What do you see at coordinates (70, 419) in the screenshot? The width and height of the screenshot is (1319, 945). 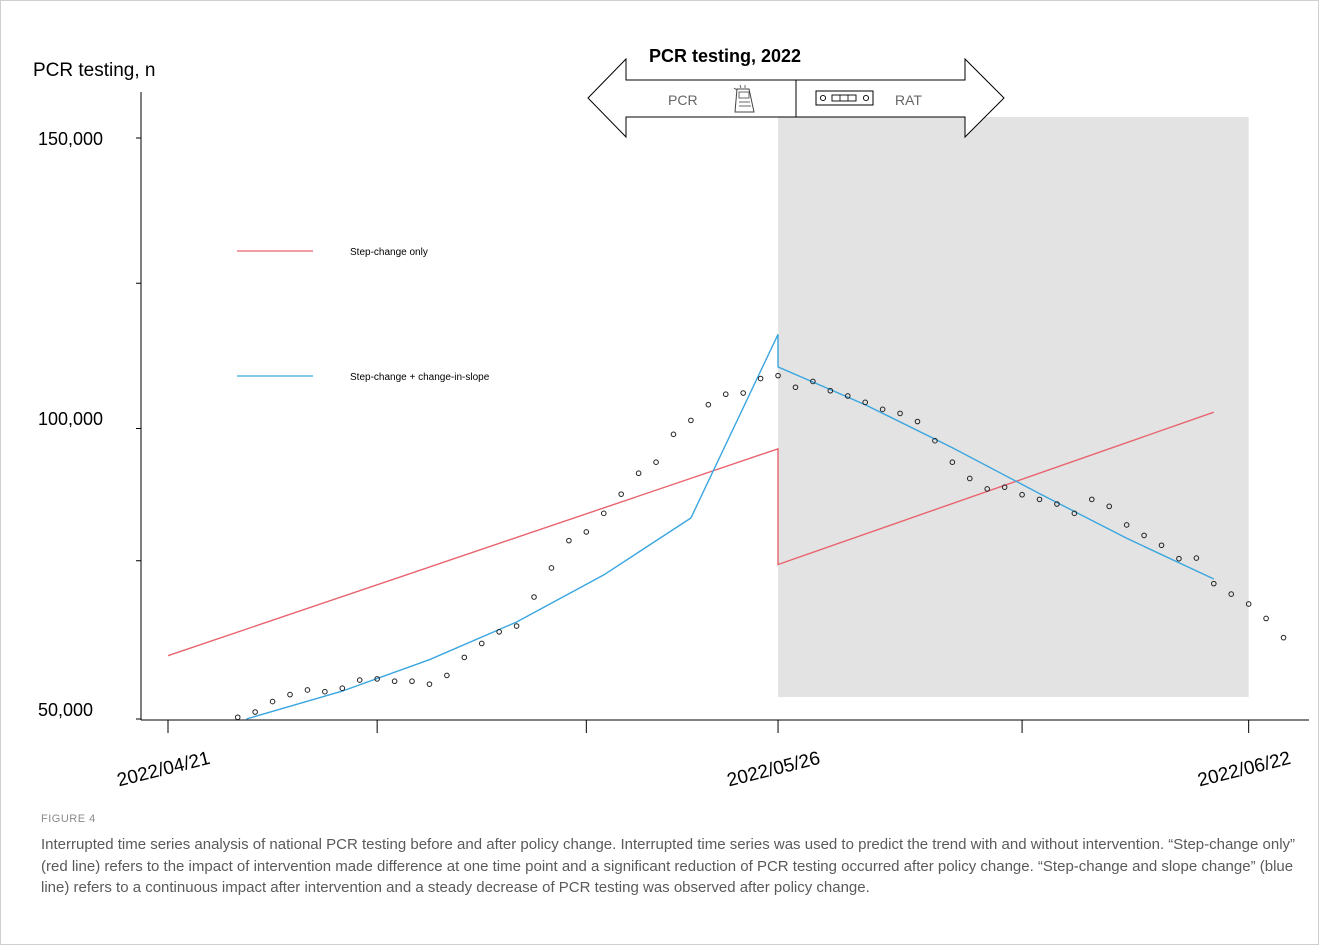 I see `y-tick-label: 100,000` at bounding box center [70, 419].